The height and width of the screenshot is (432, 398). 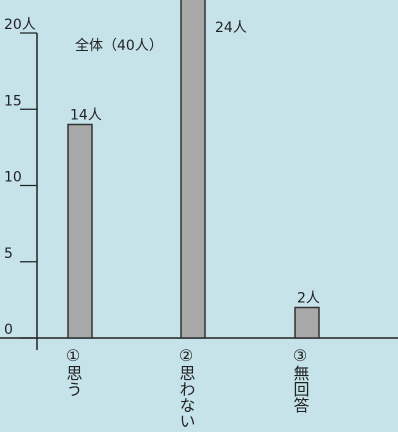 I want to click on y-tick-label: 20人, so click(x=20, y=25).